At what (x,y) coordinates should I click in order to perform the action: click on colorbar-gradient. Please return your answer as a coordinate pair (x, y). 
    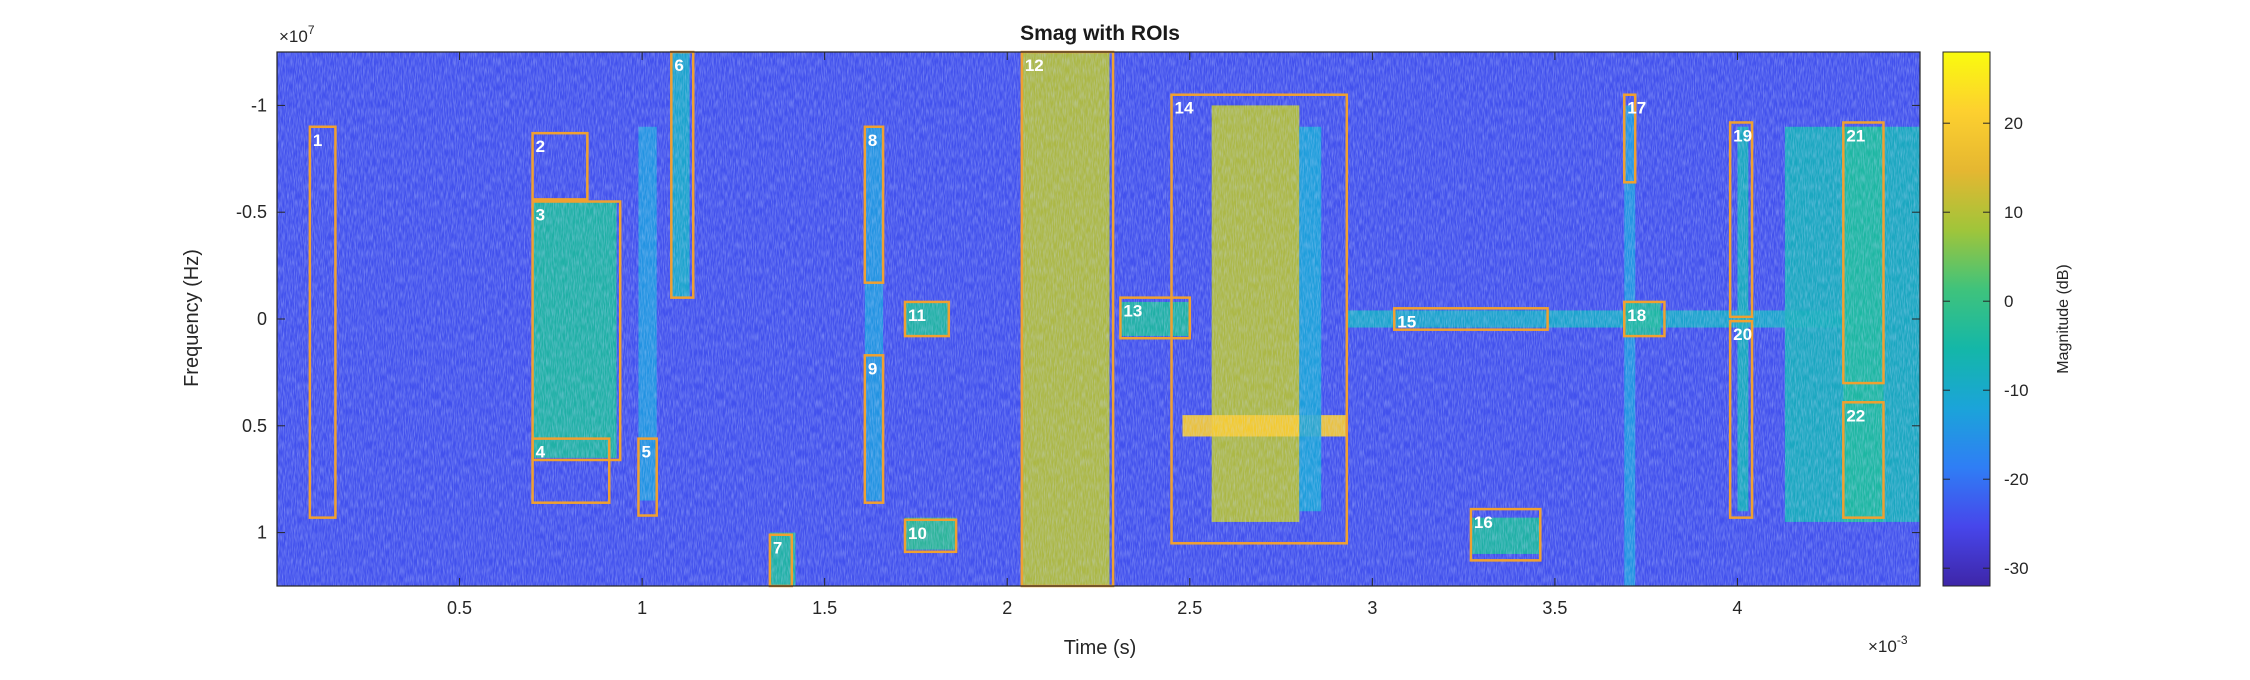
    Looking at the image, I should click on (1966, 319).